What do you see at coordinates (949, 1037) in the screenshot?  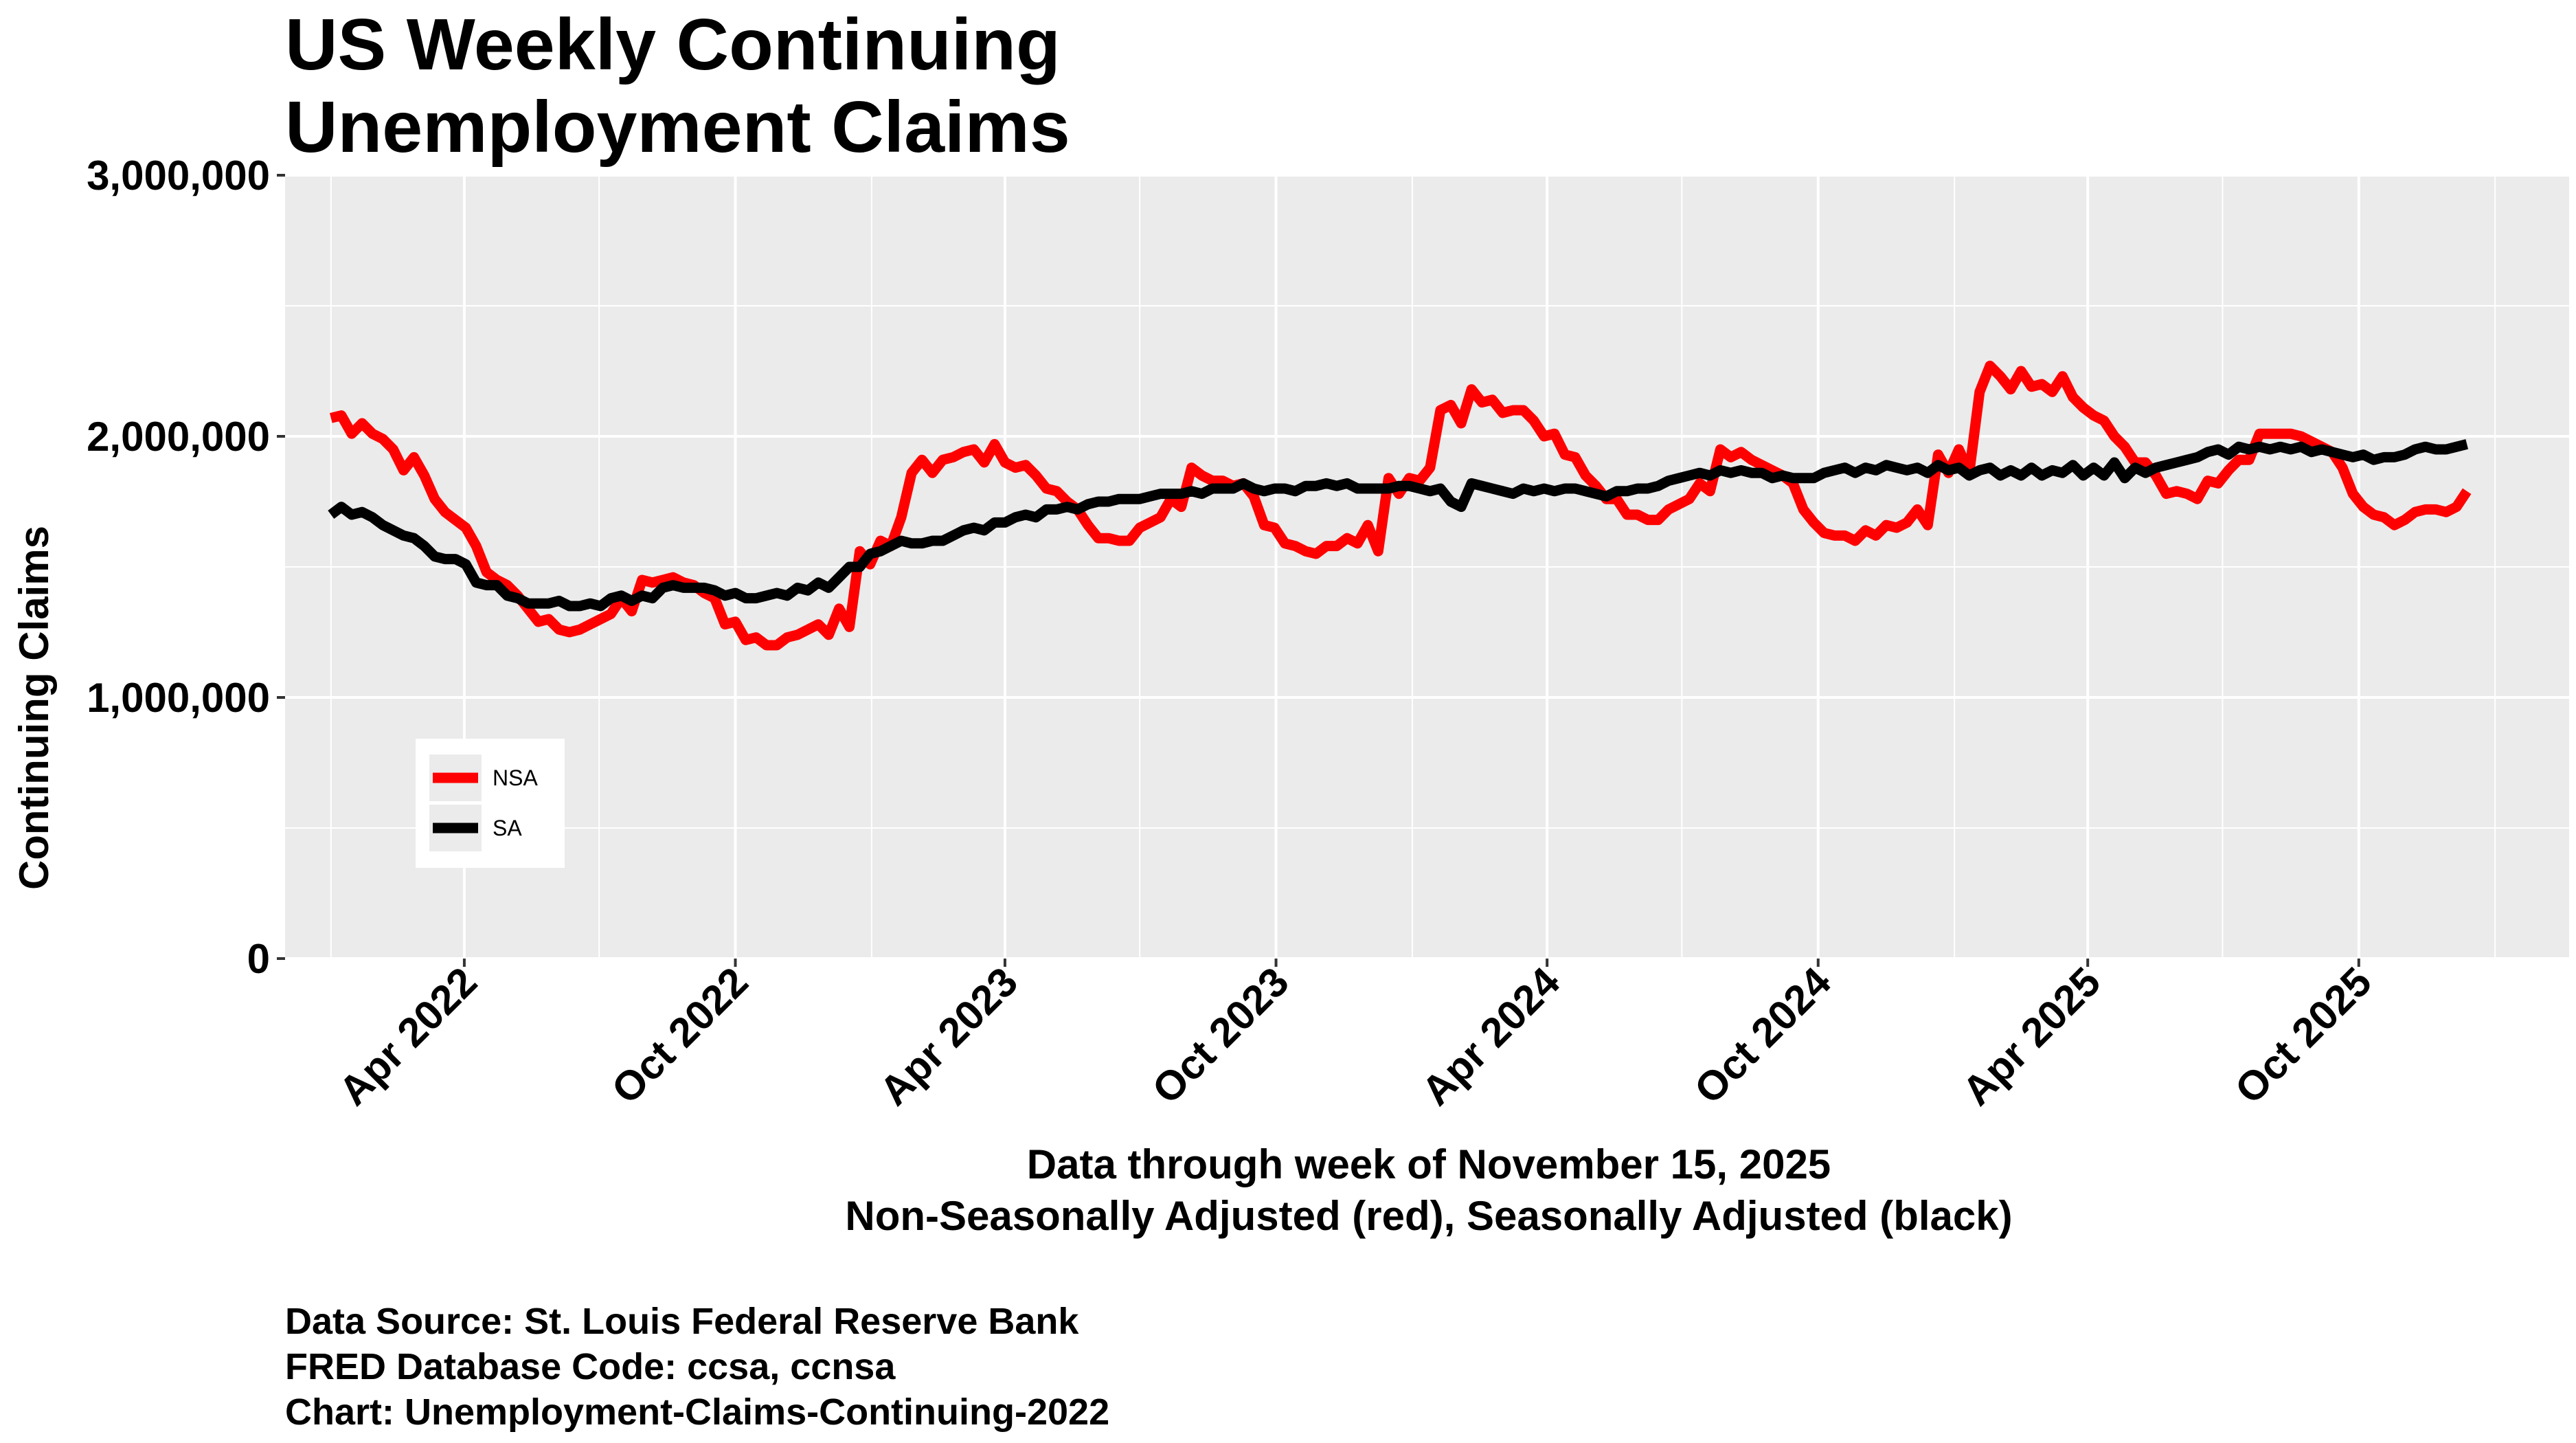 I see `x-tick-label: Apr 2023` at bounding box center [949, 1037].